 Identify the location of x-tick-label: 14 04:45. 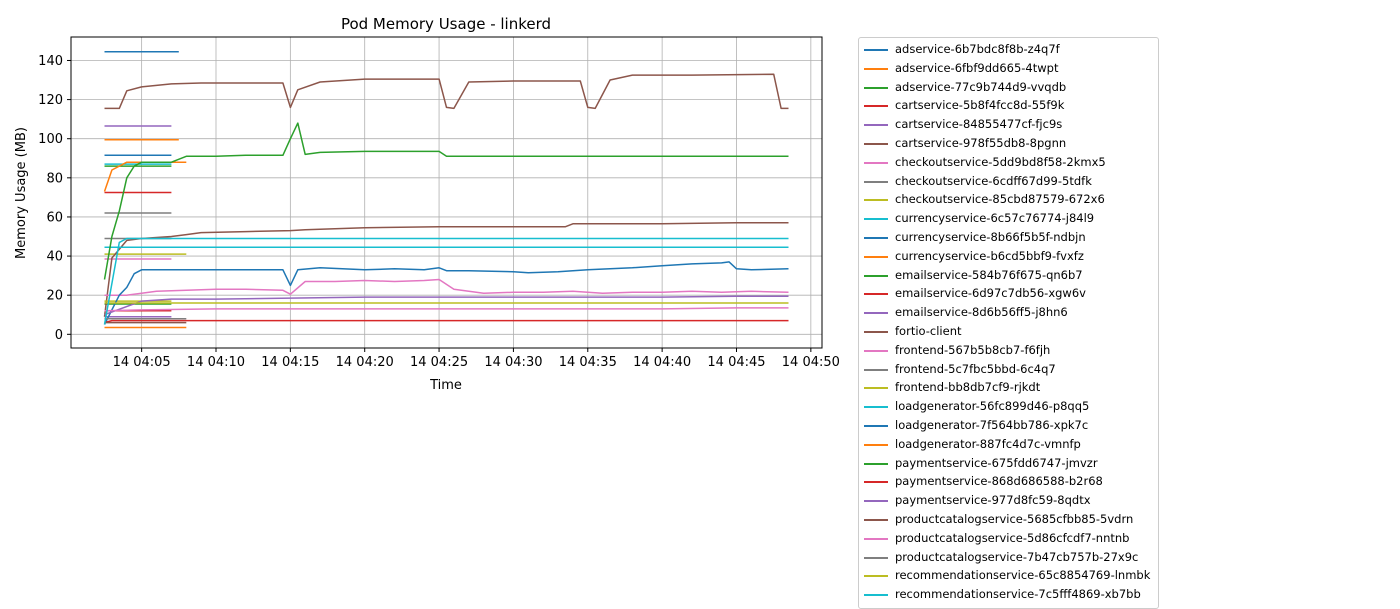
(736, 362).